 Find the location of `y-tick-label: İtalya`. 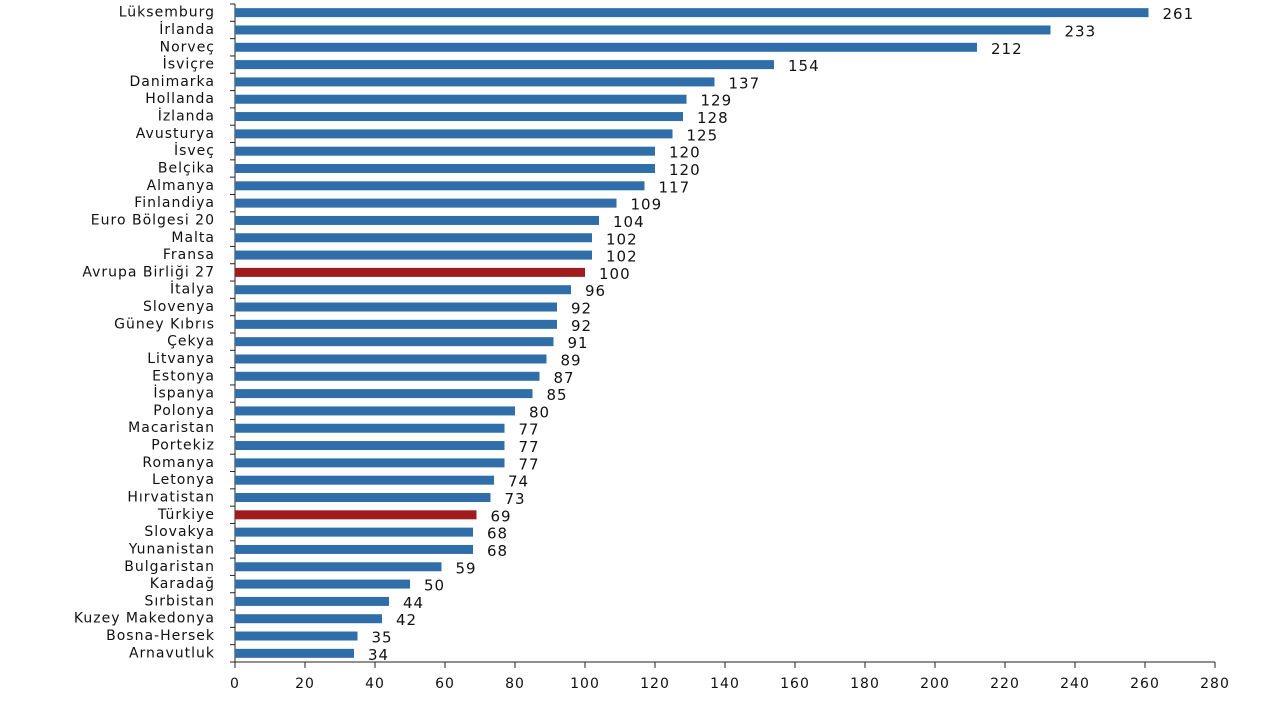

y-tick-label: İtalya is located at coordinates (192, 289).